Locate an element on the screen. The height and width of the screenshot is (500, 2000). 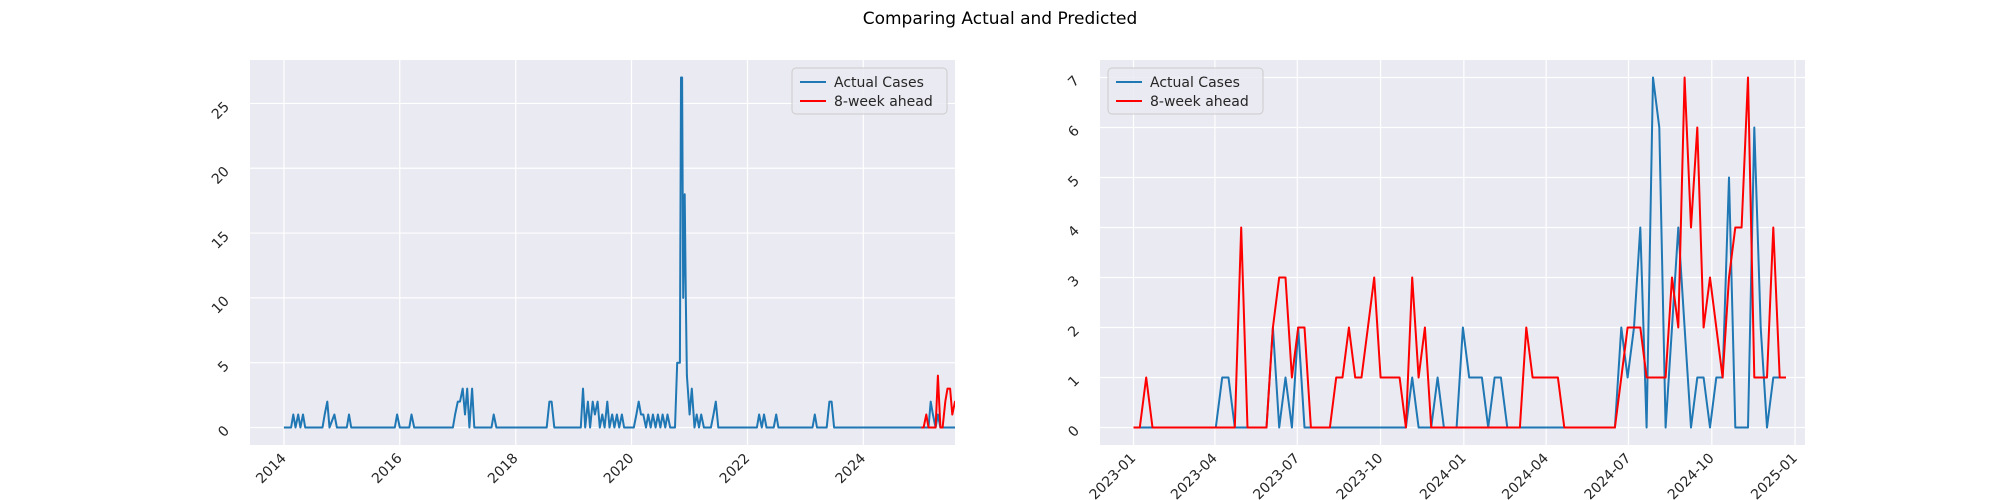
series-line-8-week-ahead is located at coordinates (938, 401).